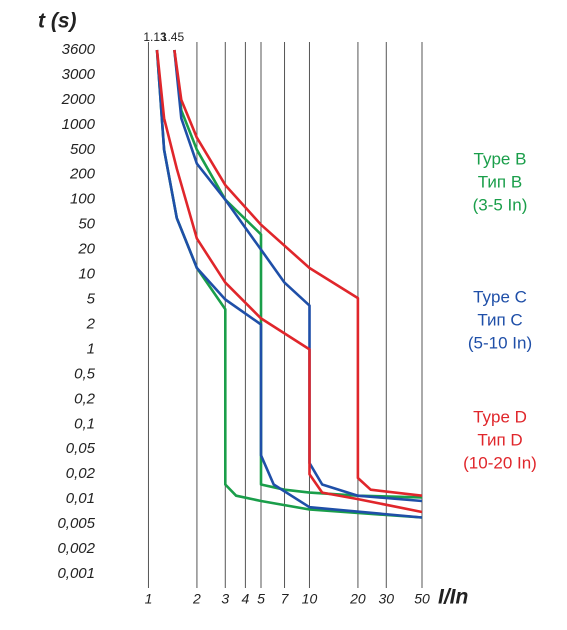 The image size is (567, 630). I want to click on annotation: 1.45, so click(173, 37).